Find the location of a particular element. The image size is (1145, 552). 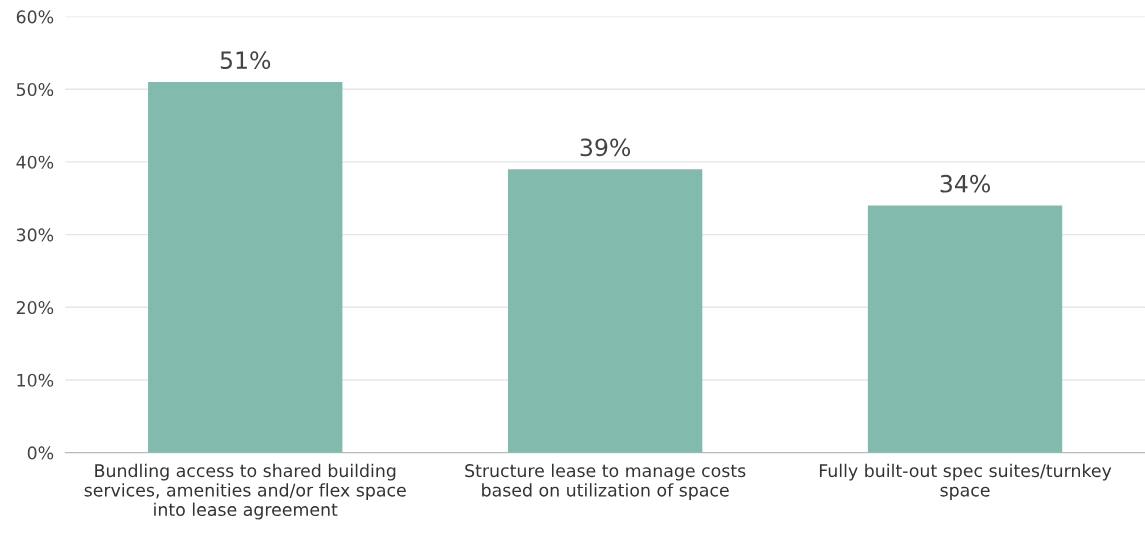

y-tick-label: 0% is located at coordinates (40, 453).